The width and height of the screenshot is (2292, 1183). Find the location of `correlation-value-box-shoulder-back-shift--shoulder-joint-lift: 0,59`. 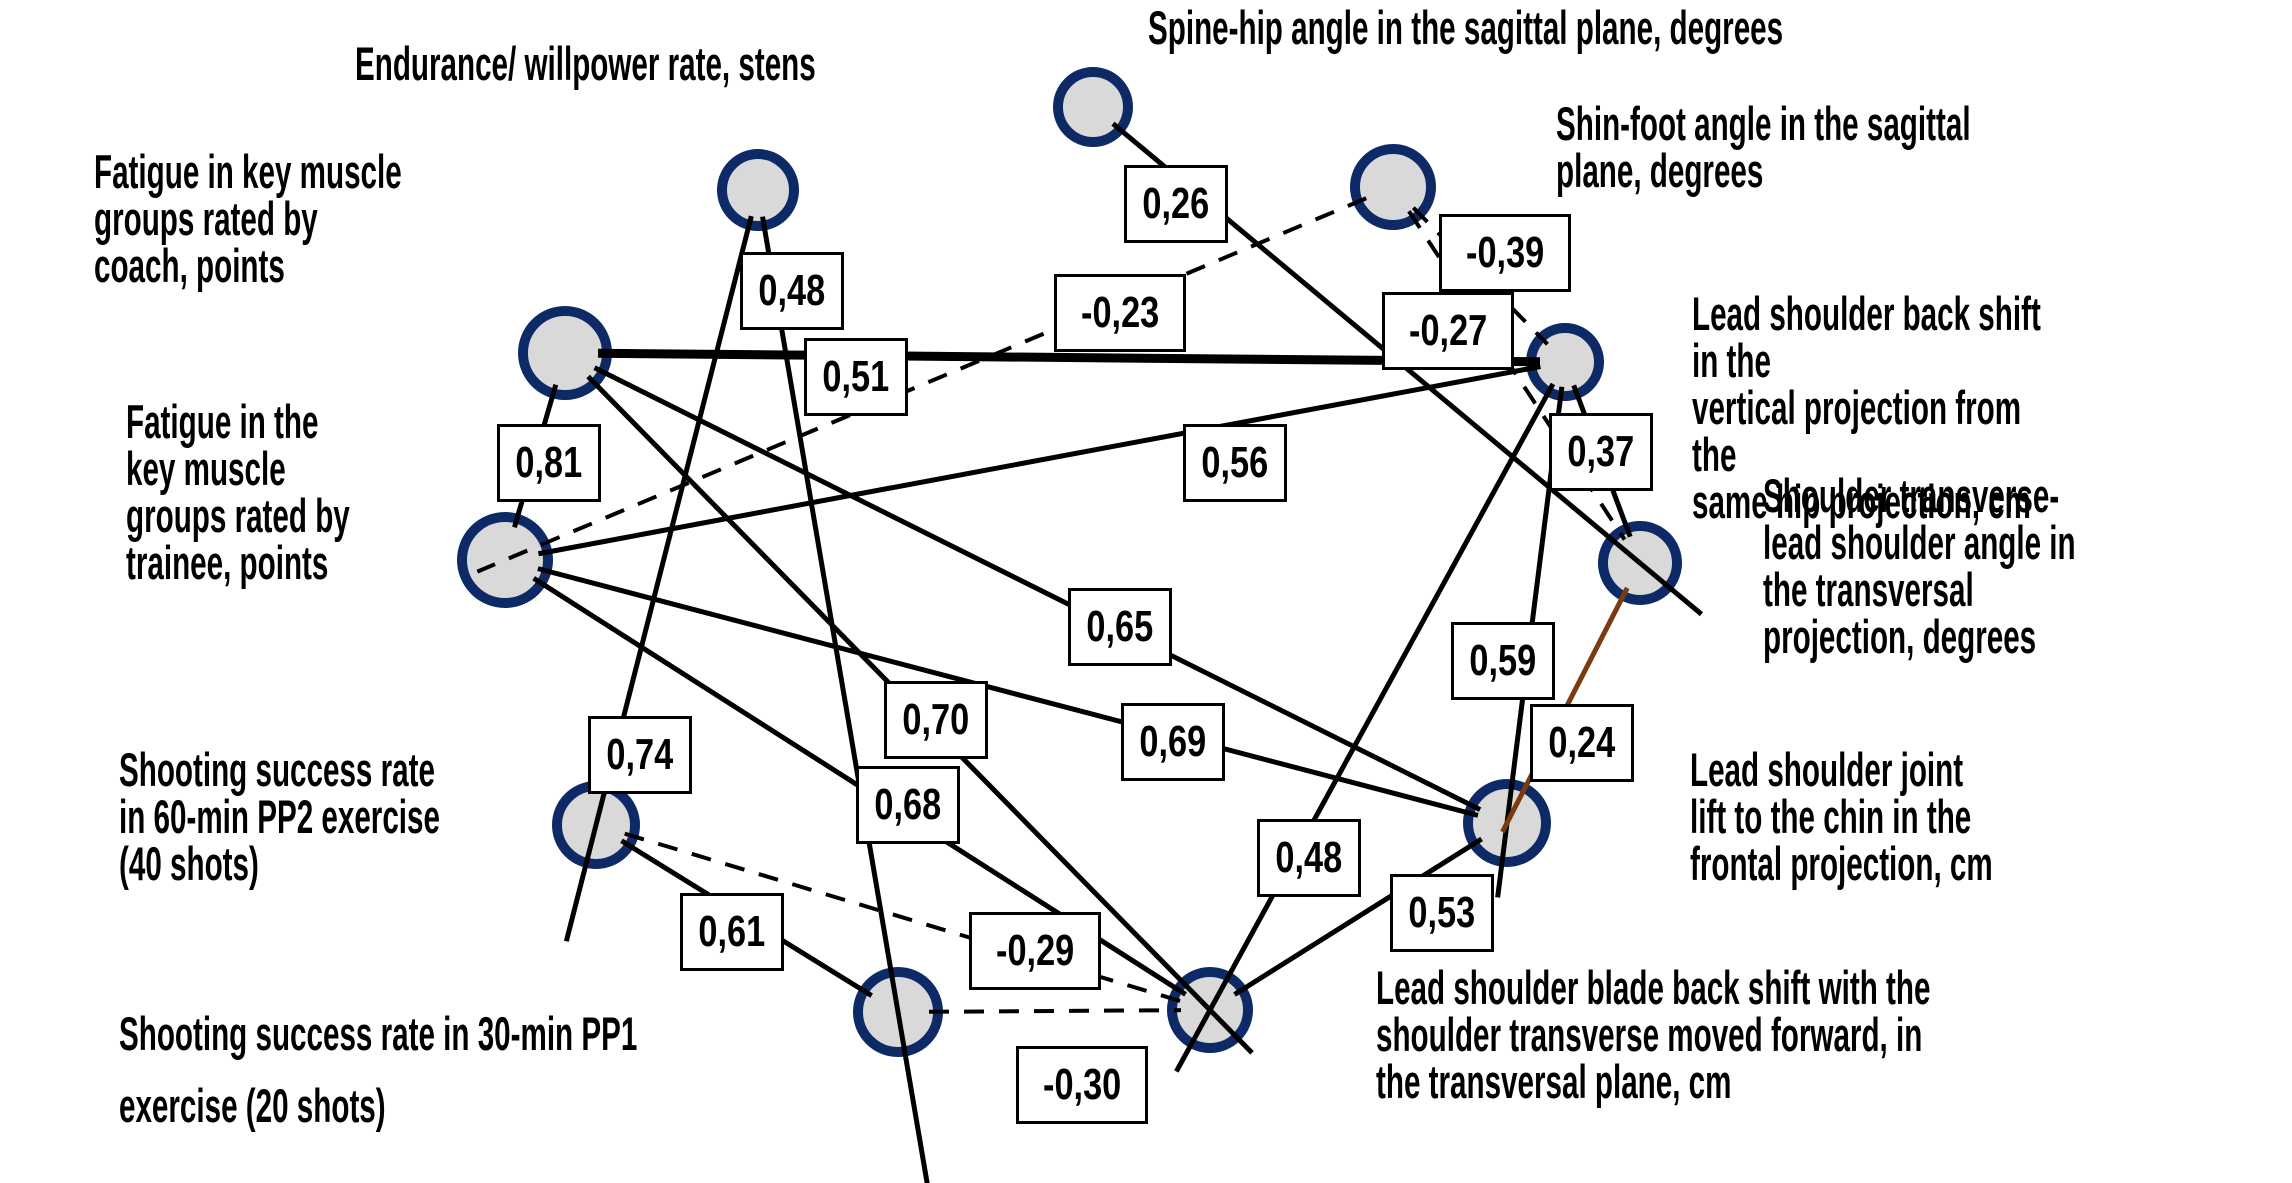

correlation-value-box-shoulder-back-shift--shoulder-joint-lift: 0,59 is located at coordinates (1503, 661).